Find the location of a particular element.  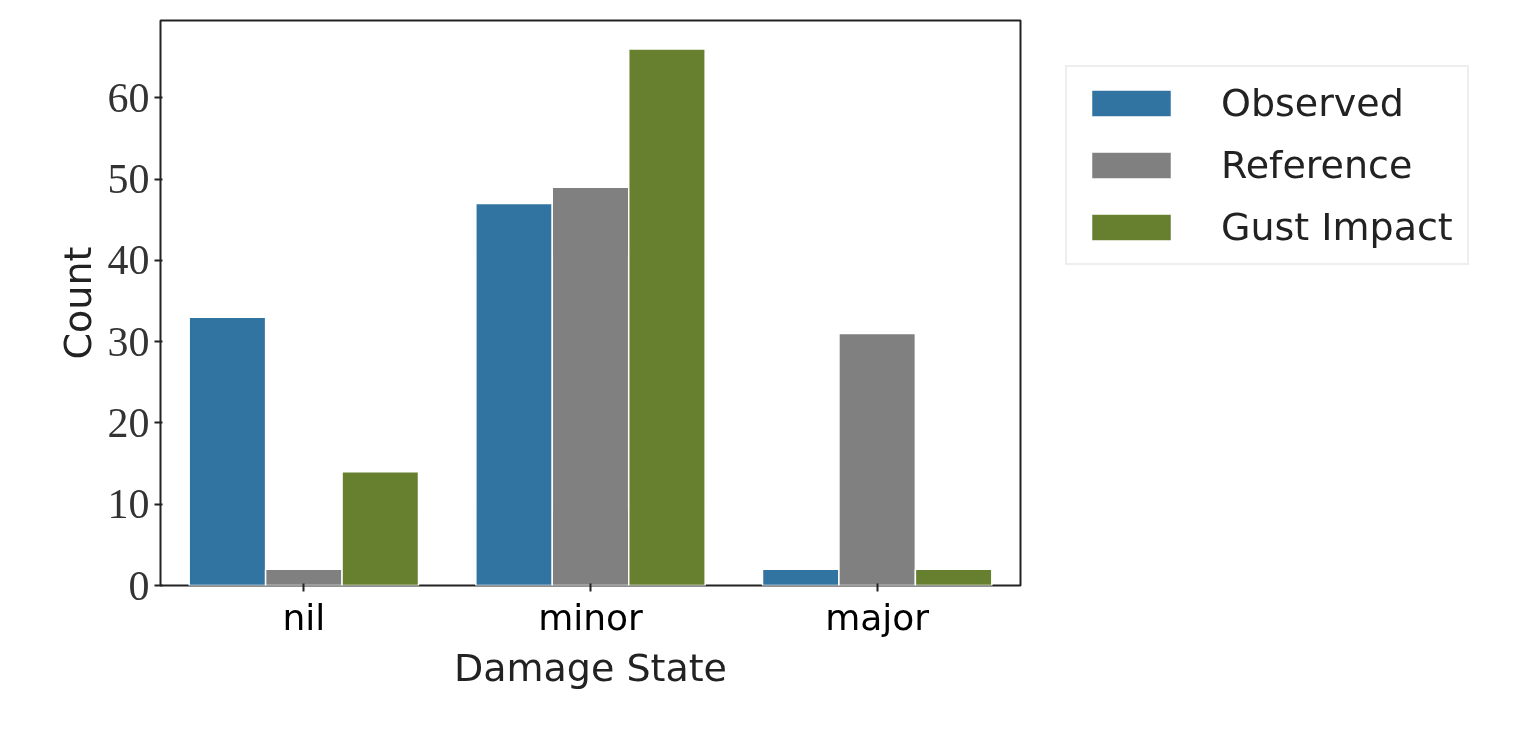

x-tick-label: minor is located at coordinates (591, 617).